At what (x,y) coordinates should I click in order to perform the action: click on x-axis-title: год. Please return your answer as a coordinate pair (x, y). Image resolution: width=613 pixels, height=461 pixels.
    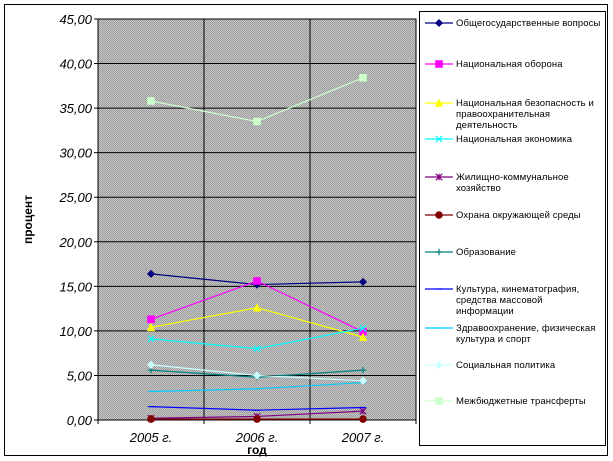
    Looking at the image, I should click on (257, 450).